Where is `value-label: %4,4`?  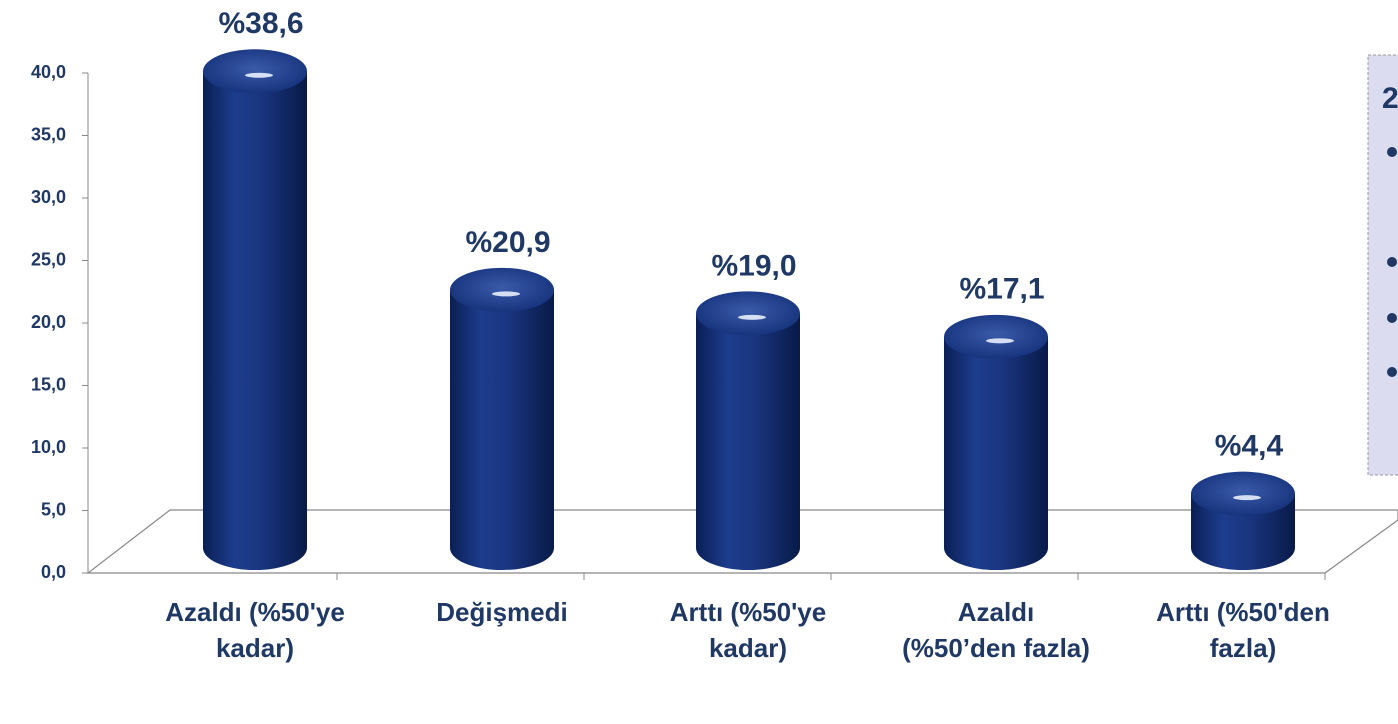
value-label: %4,4 is located at coordinates (1249, 446).